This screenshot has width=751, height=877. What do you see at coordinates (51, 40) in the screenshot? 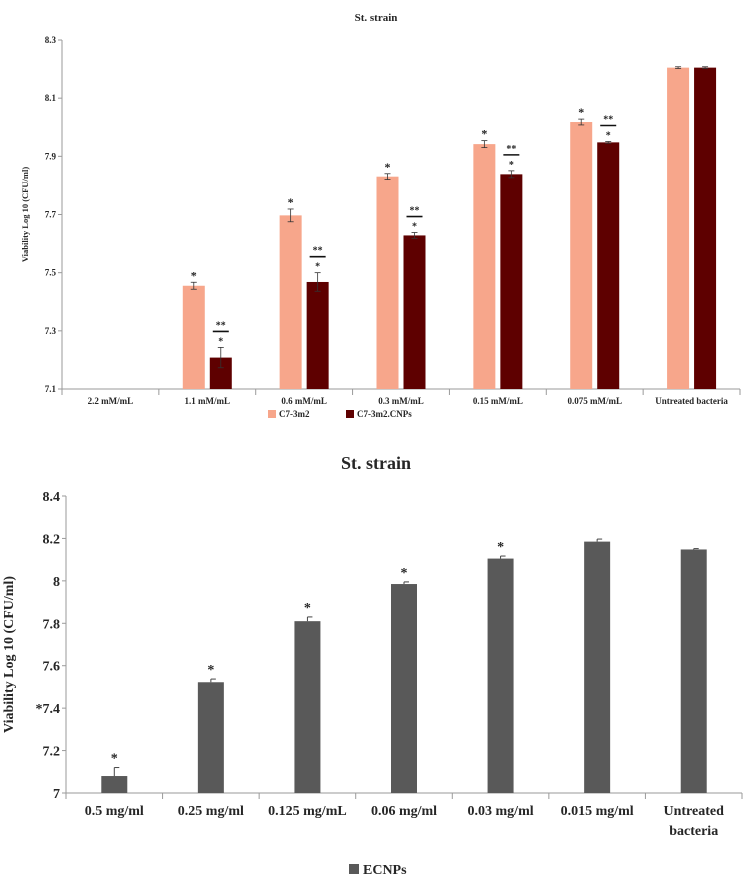
I see `chart-1-y-tick-label: 8.3` at bounding box center [51, 40].